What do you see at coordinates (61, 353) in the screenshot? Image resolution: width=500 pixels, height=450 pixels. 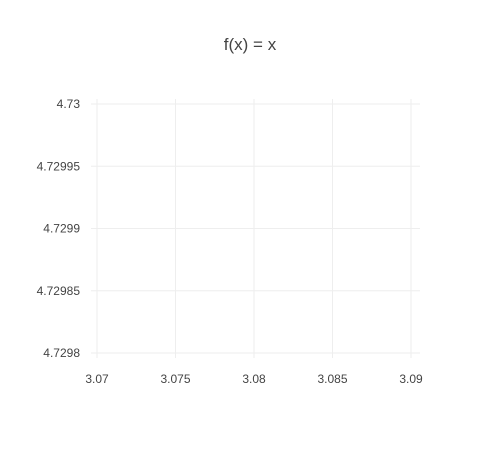 I see `y-tick-label: 4.7298` at bounding box center [61, 353].